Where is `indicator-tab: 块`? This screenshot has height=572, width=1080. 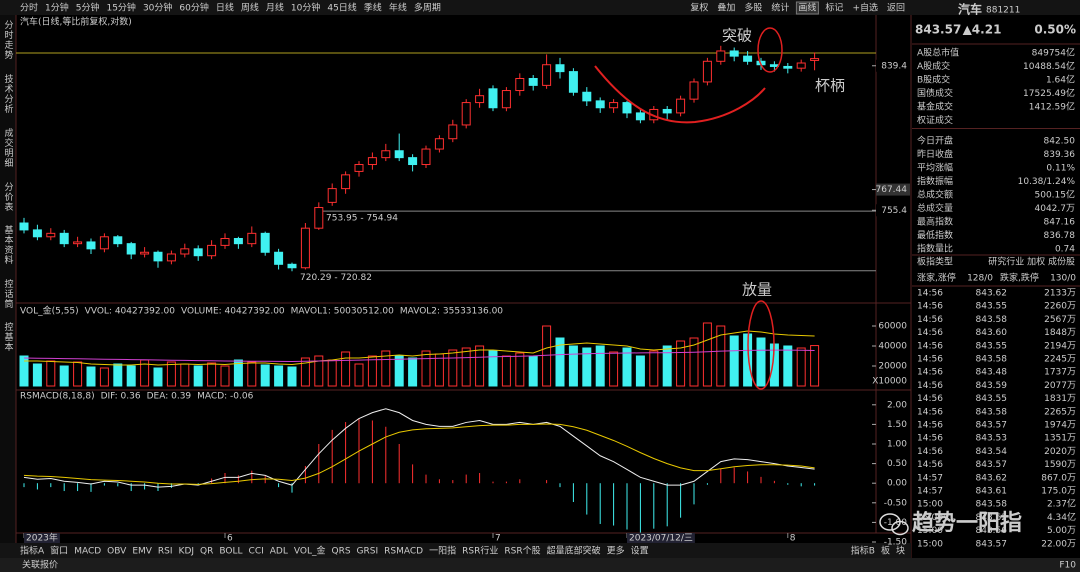
indicator-tab: 块 is located at coordinates (900, 551).